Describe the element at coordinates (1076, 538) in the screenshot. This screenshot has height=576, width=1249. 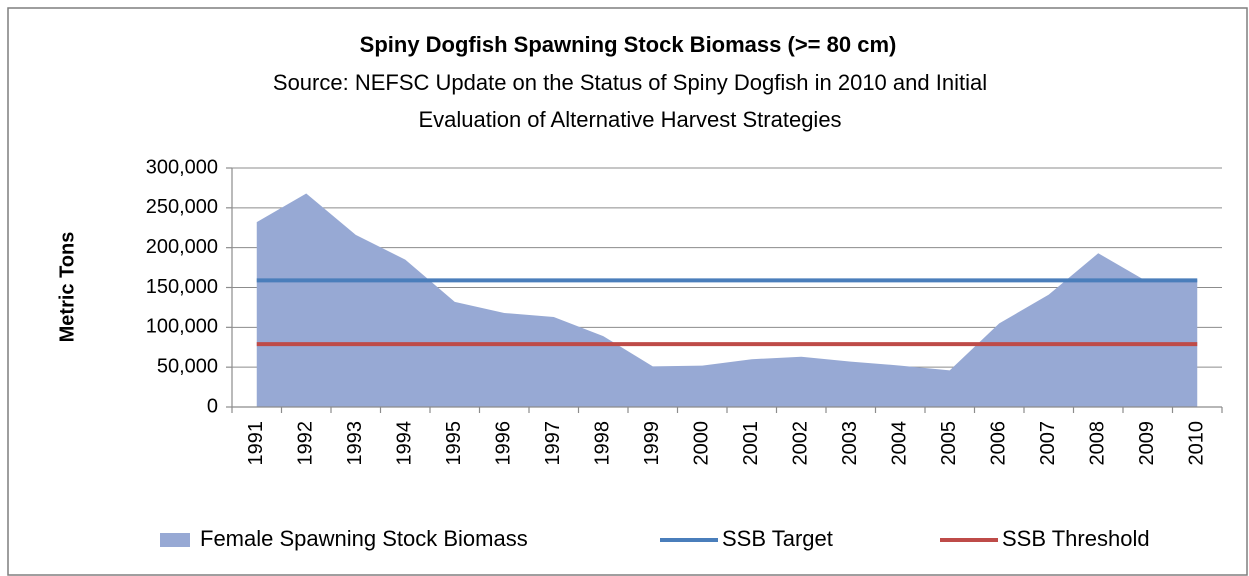
I see `legend-label: SSB Threshold` at that location.